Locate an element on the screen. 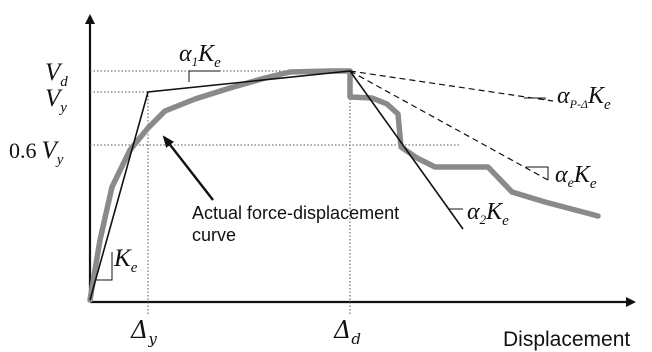 The width and height of the screenshot is (652, 352). alphae-slope-line is located at coordinates (449, 125).